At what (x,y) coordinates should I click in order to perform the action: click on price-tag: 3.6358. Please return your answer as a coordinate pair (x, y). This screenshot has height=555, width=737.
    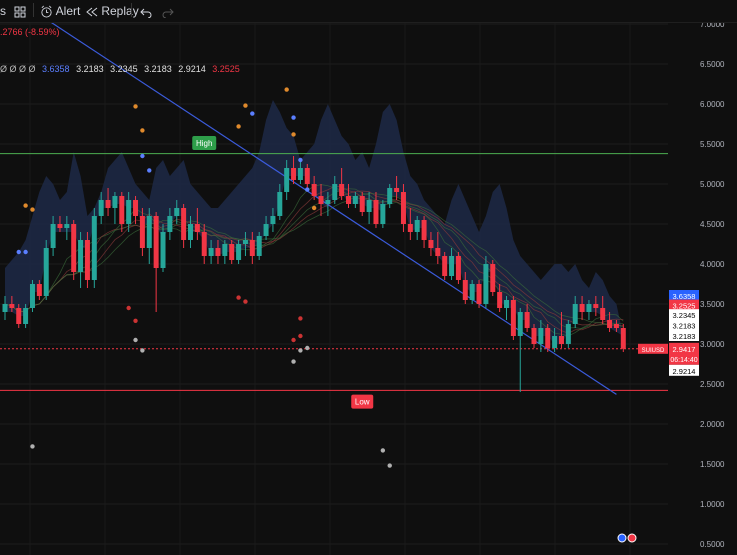
    Looking at the image, I should click on (684, 296).